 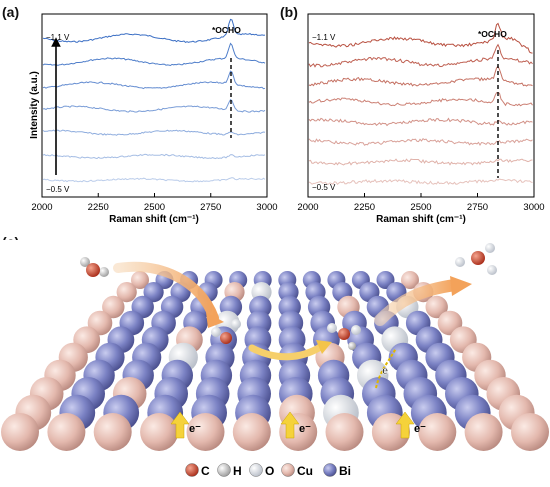 I want to click on annotation-top-b: −1.1 V, so click(x=324, y=37).